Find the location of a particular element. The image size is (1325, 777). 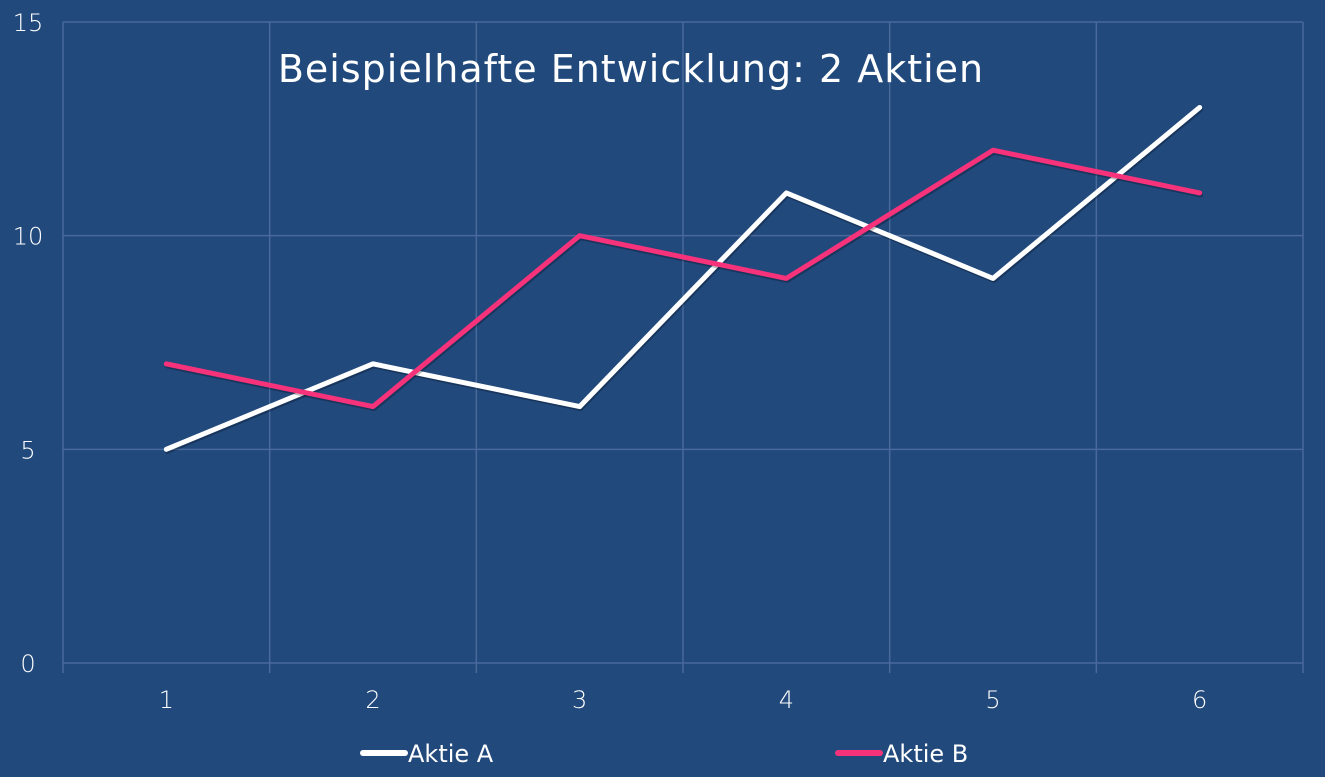

chart-title: Beispielhafte Entwicklung: 2 Aktien is located at coordinates (631, 69).